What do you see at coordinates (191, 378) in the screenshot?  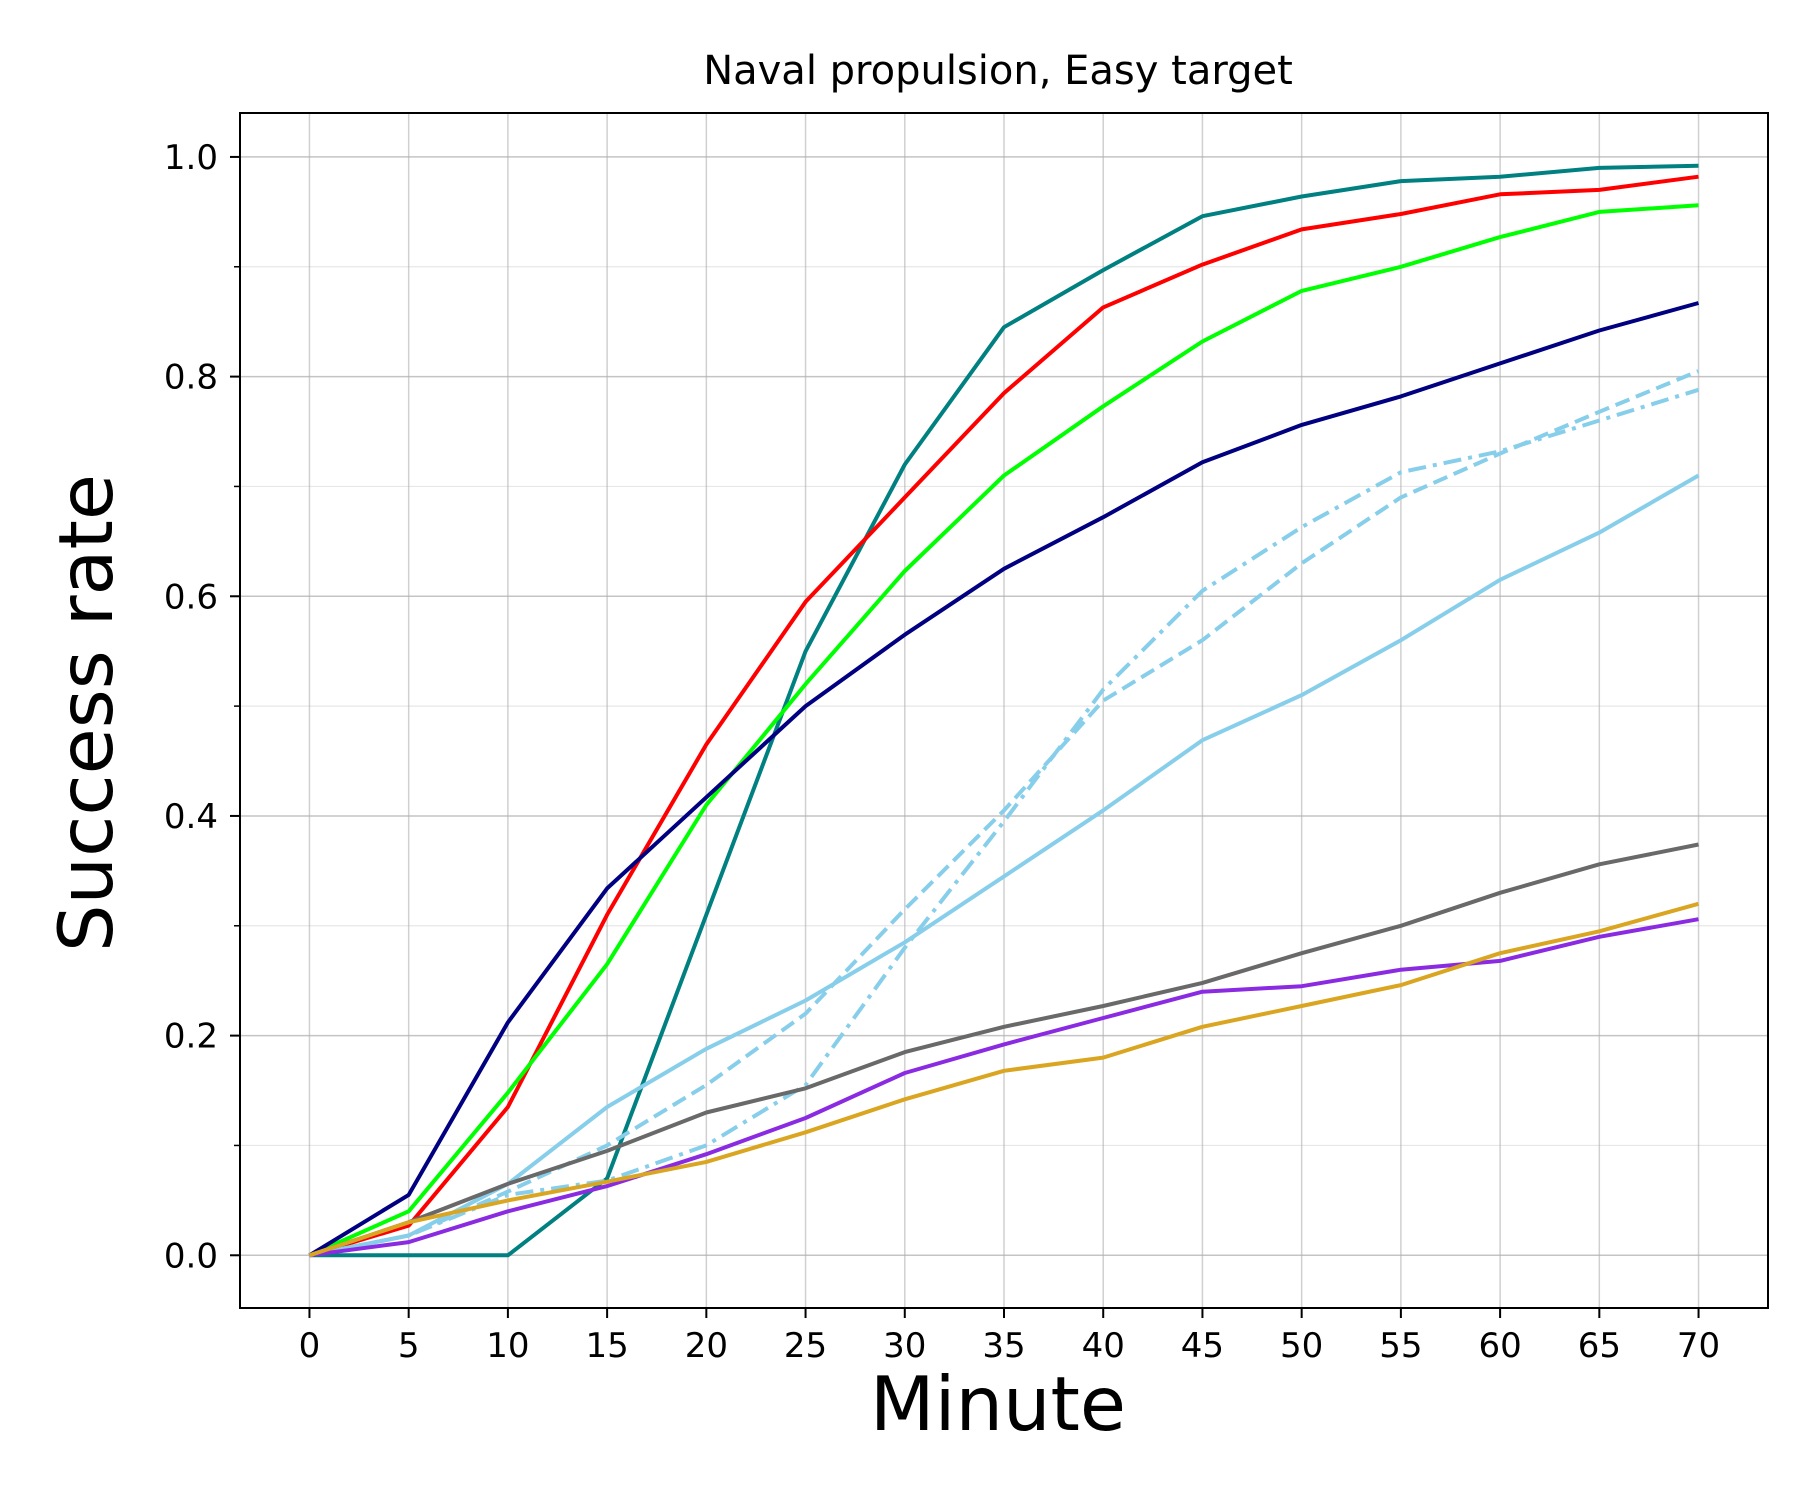 I see `y-tick-label: 0.8` at bounding box center [191, 378].